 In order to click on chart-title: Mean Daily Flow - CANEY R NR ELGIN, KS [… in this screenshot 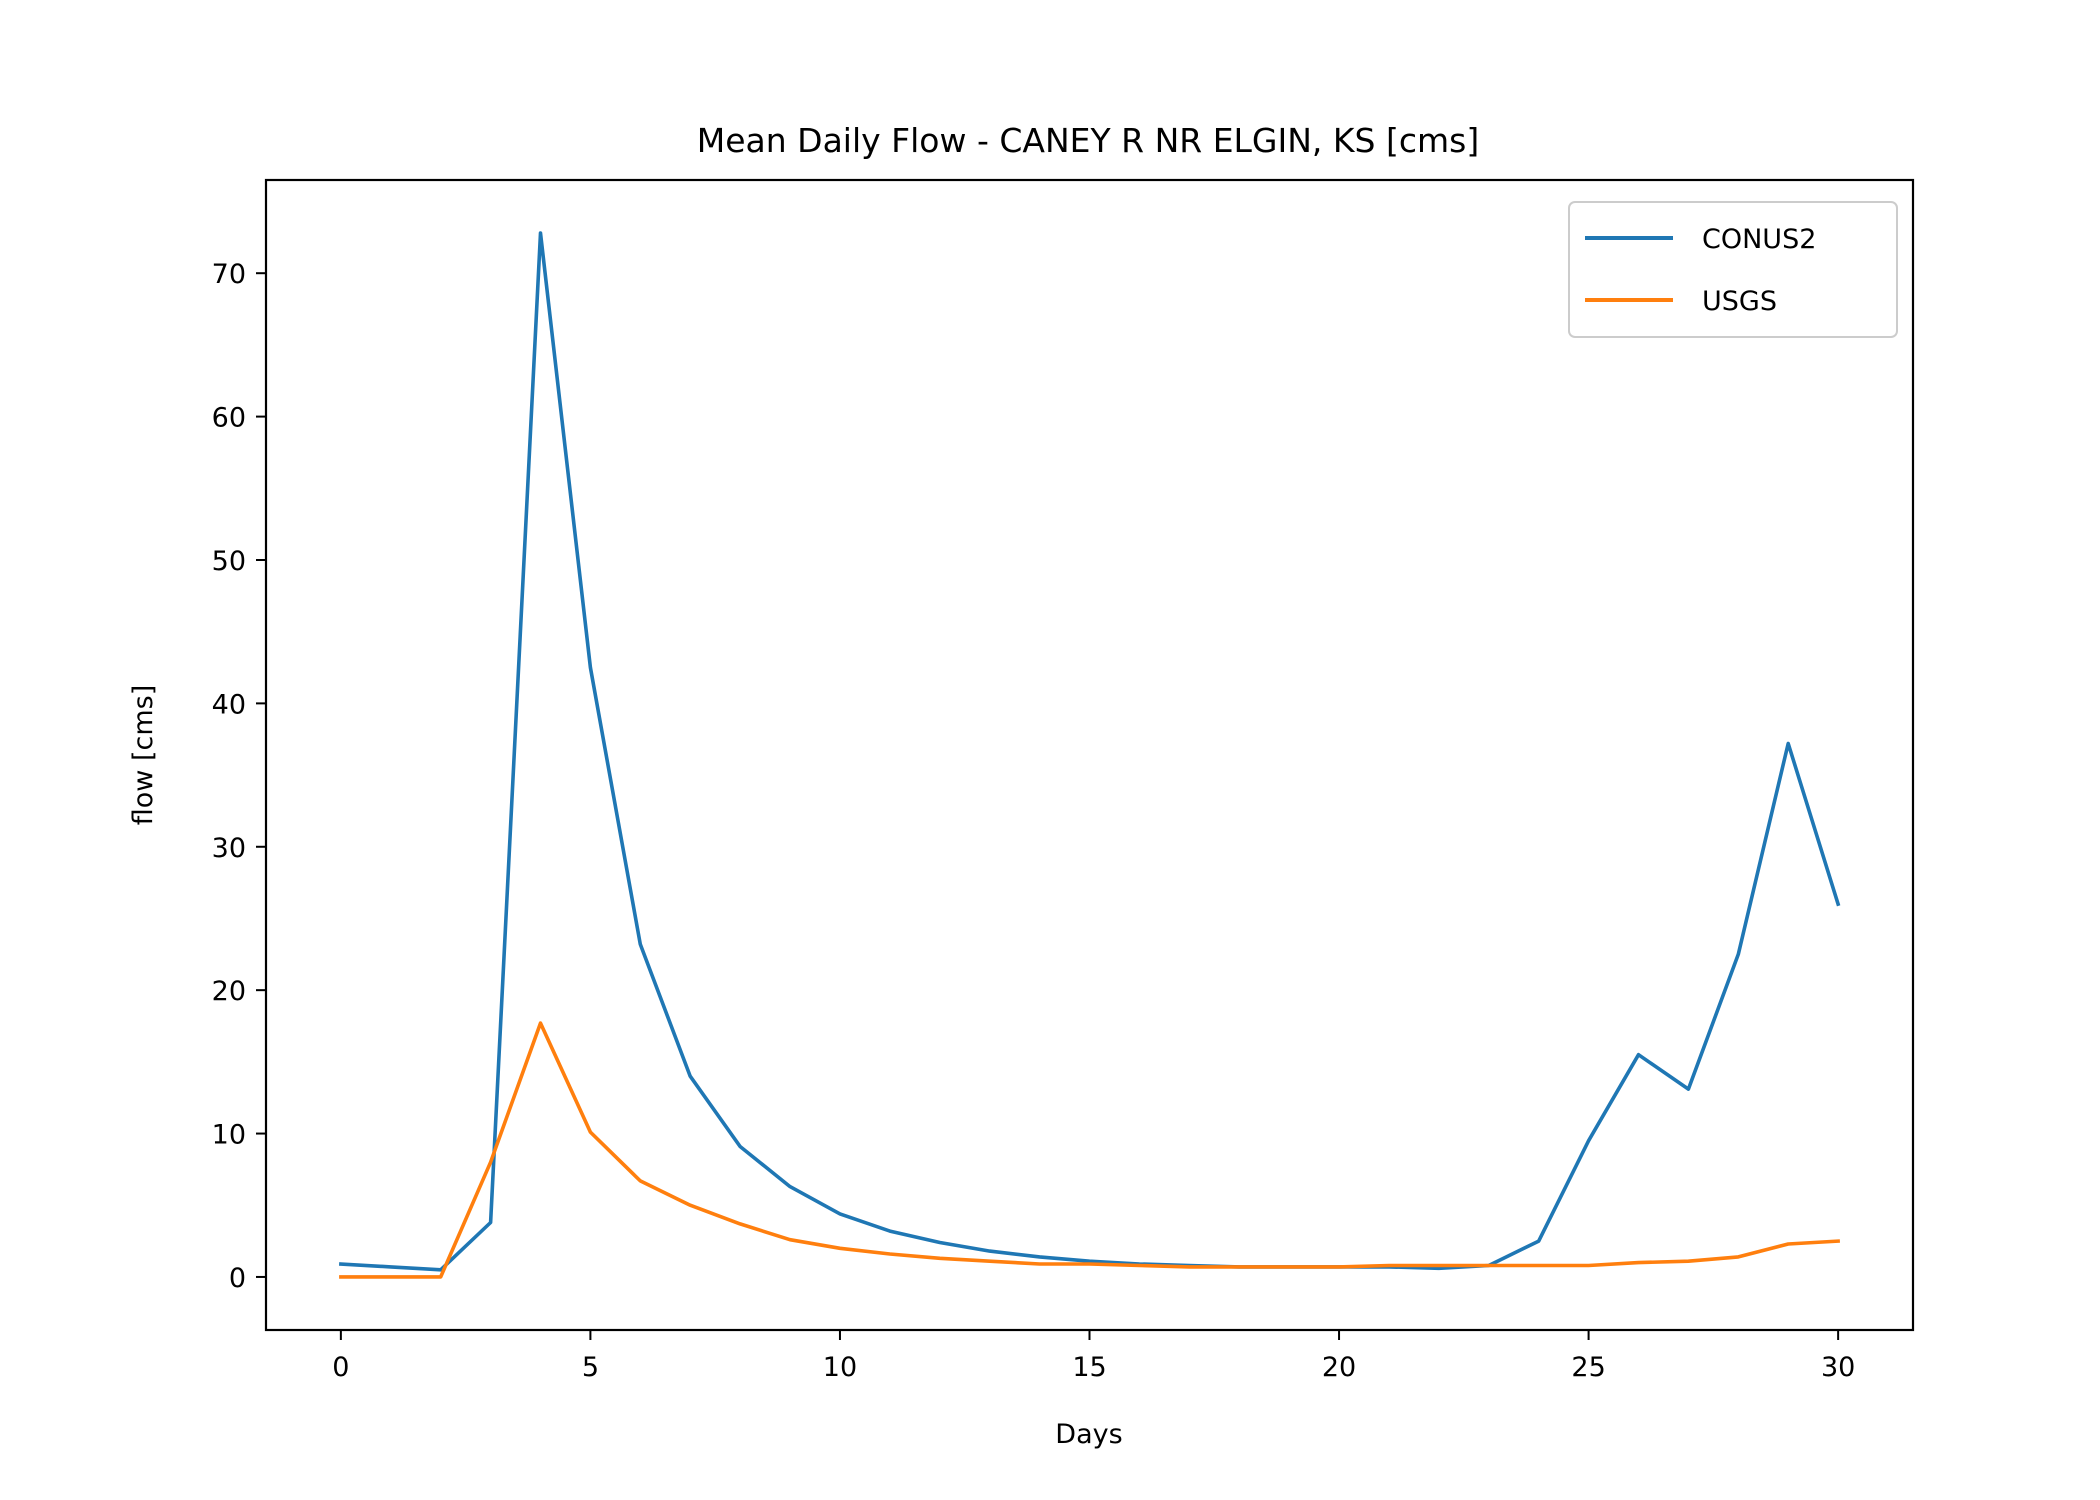, I will do `click(1088, 140)`.